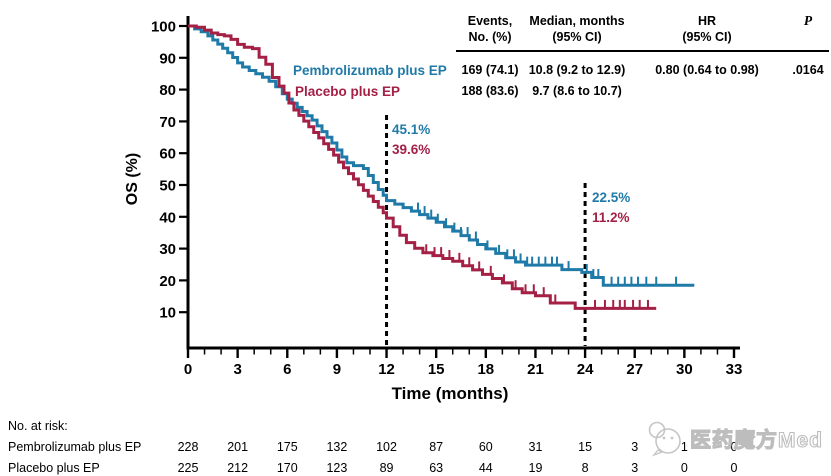 This screenshot has width=831, height=476. What do you see at coordinates (485, 369) in the screenshot?
I see `svg-text: 18` at bounding box center [485, 369].